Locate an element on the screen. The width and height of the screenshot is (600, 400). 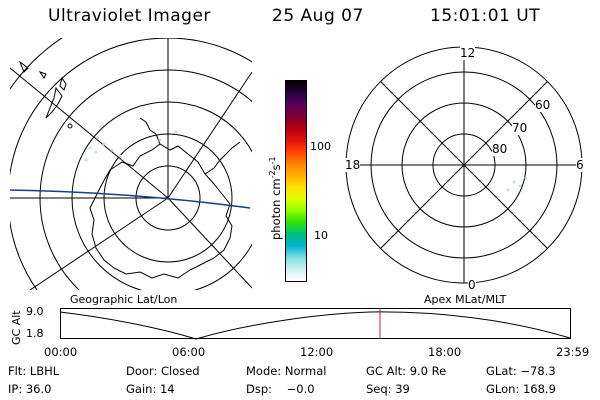
mlt-label-noon: 12 is located at coordinates (468, 53).